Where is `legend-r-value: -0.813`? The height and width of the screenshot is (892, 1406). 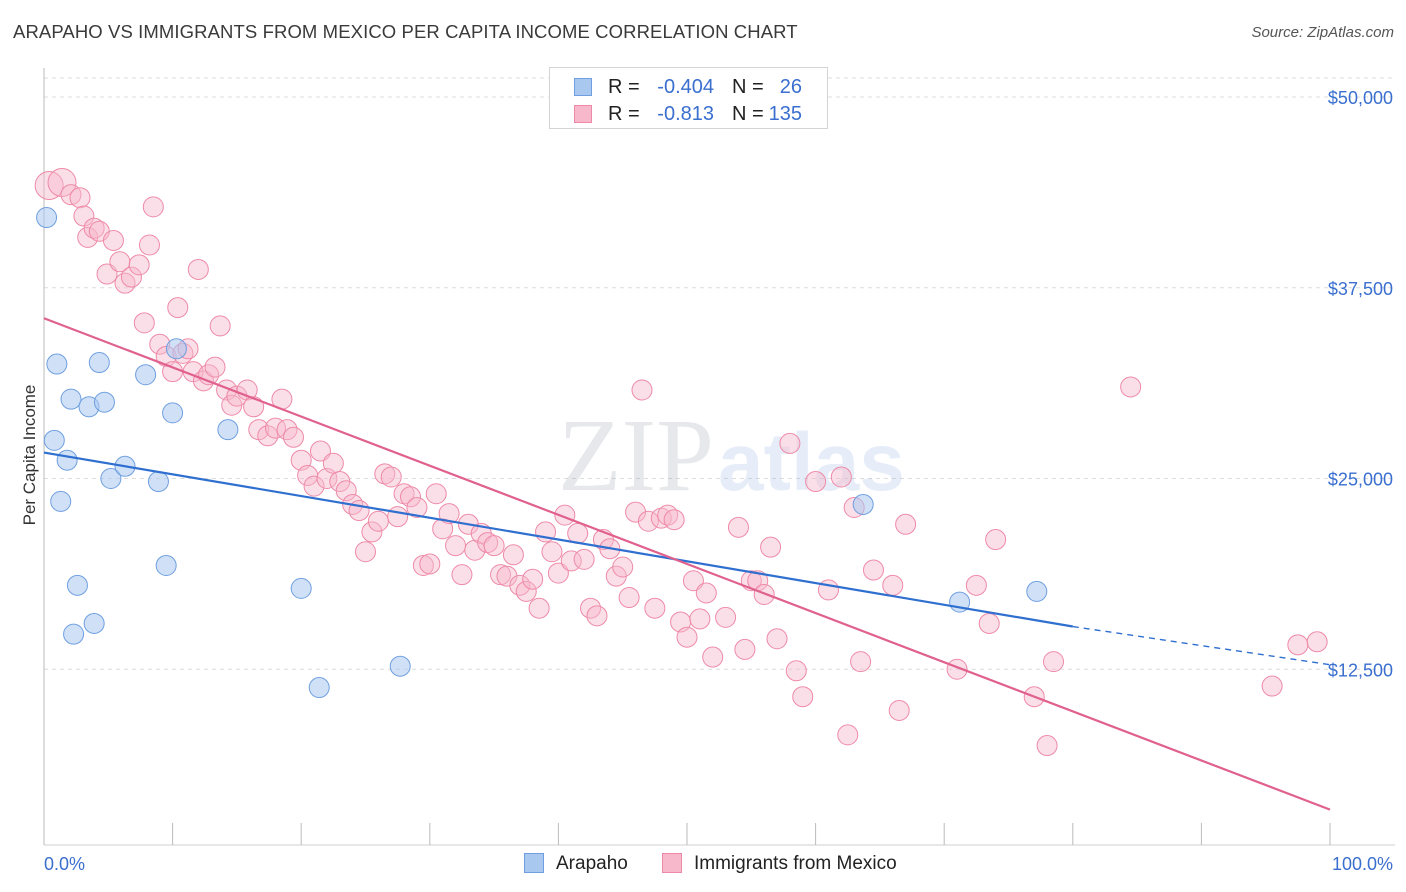 legend-r-value: -0.813 is located at coordinates (685, 114).